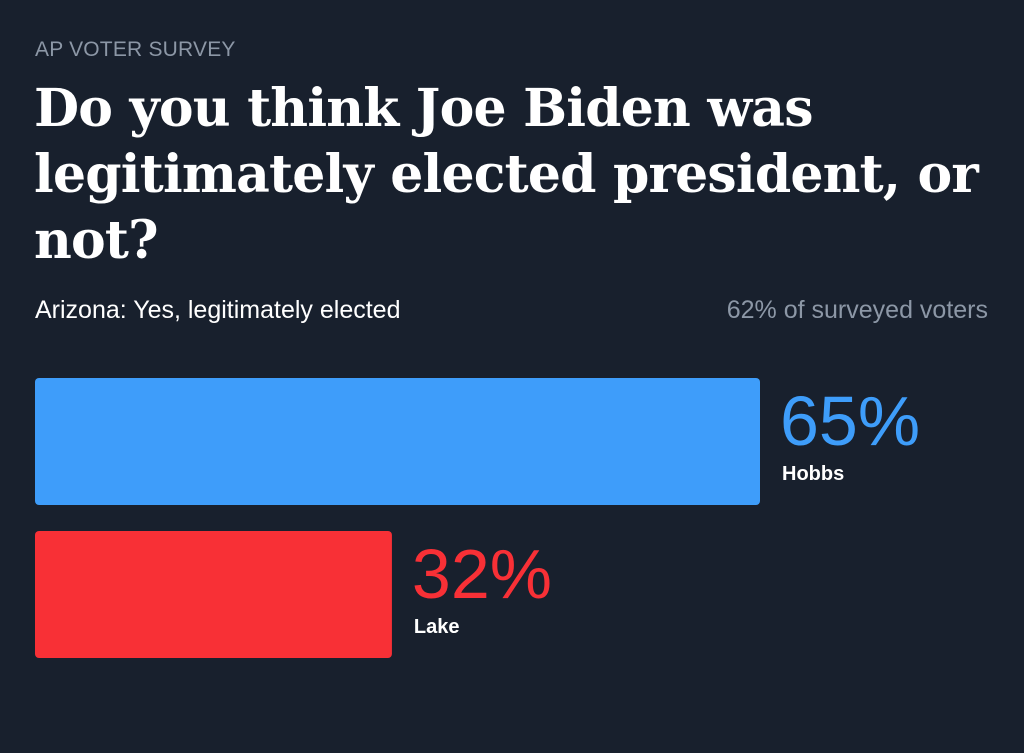 The width and height of the screenshot is (1024, 753). Describe the element at coordinates (218, 310) in the screenshot. I see `chart-subtitle: Arizona: Yes, legitimately elected` at that location.